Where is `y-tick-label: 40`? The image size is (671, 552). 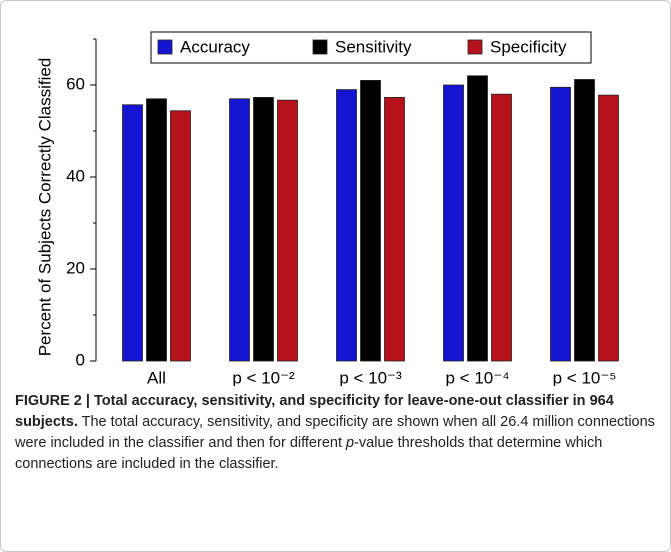
y-tick-label: 40 is located at coordinates (75, 175).